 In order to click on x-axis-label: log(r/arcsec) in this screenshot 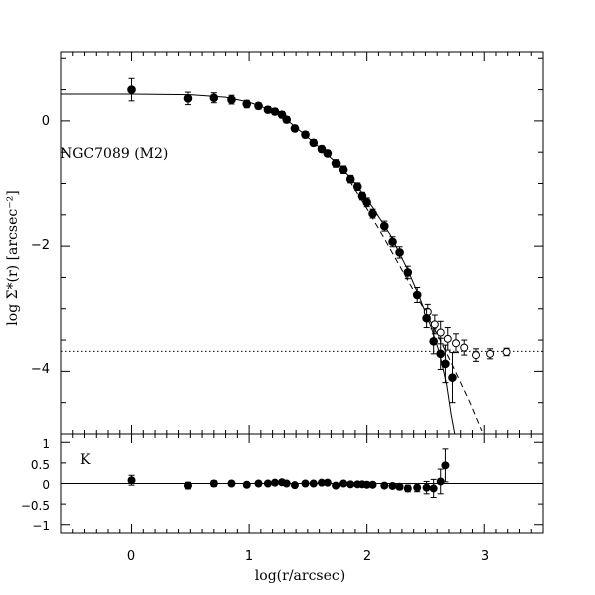, I will do `click(300, 576)`.